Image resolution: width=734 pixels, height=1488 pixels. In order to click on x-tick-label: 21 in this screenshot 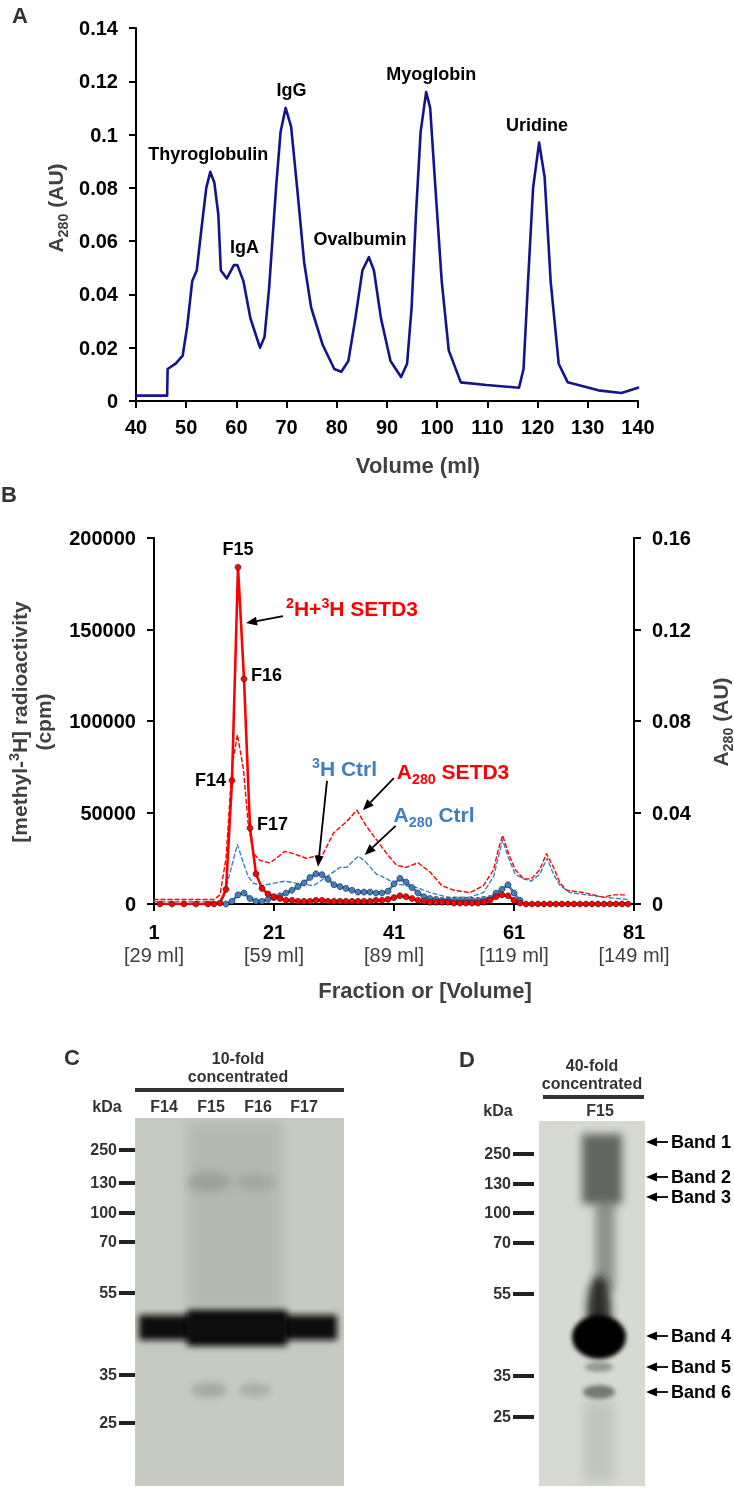, I will do `click(274, 931)`.